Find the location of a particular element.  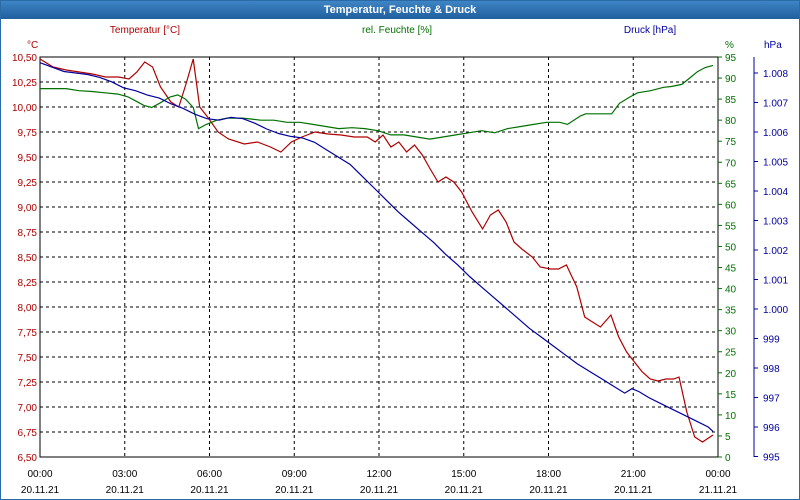

temperature-tick-label: 9,50 is located at coordinates (28, 158).